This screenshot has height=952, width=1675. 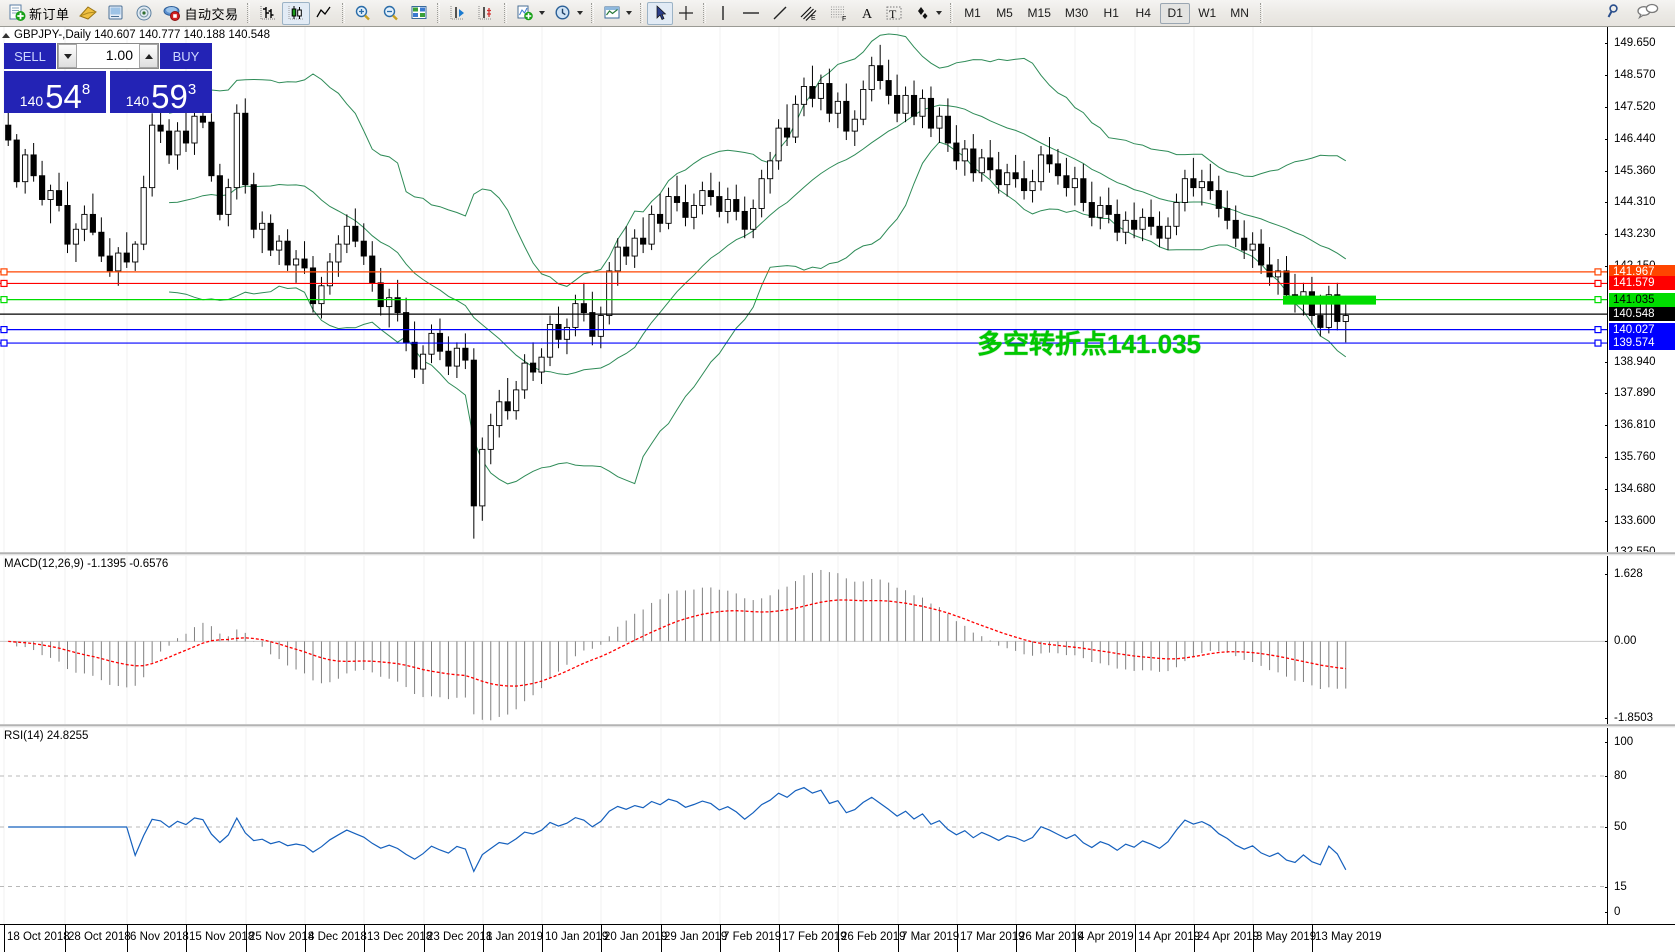 What do you see at coordinates (617, 13) in the screenshot?
I see `templates-button` at bounding box center [617, 13].